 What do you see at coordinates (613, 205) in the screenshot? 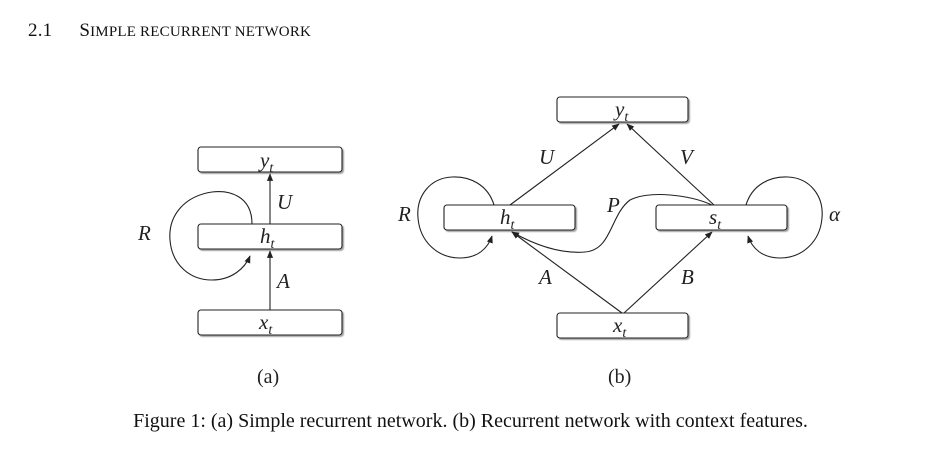
I see `panel-b-edge-label-p: P` at bounding box center [613, 205].